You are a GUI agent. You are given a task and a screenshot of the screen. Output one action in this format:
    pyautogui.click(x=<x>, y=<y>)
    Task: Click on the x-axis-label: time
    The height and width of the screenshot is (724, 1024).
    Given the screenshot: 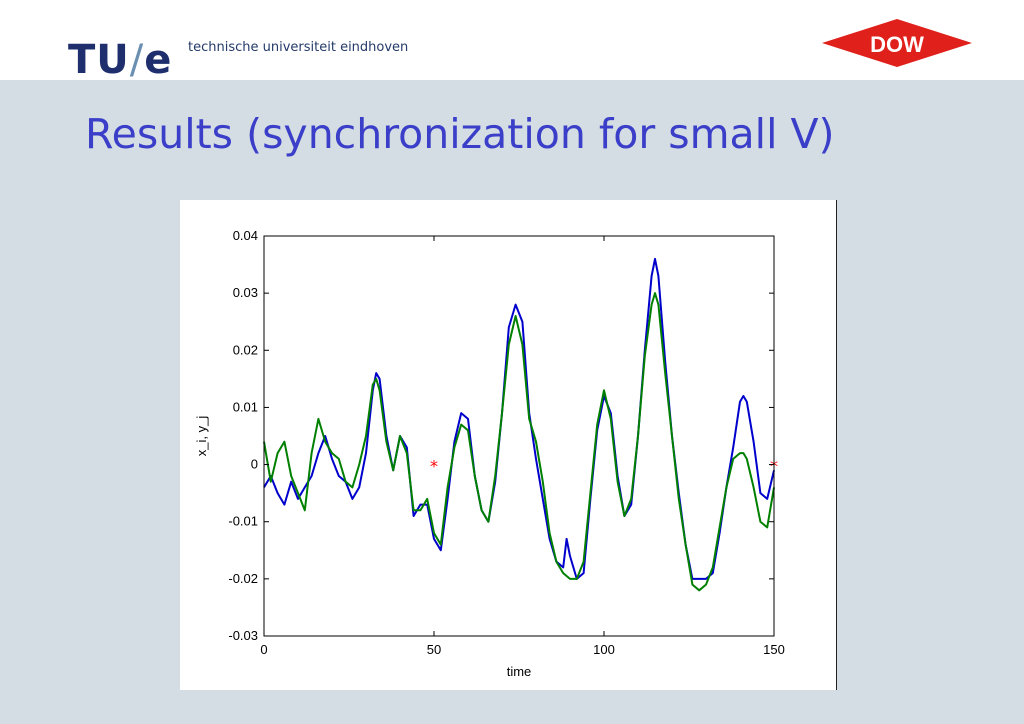 What is the action you would take?
    pyautogui.click(x=519, y=671)
    